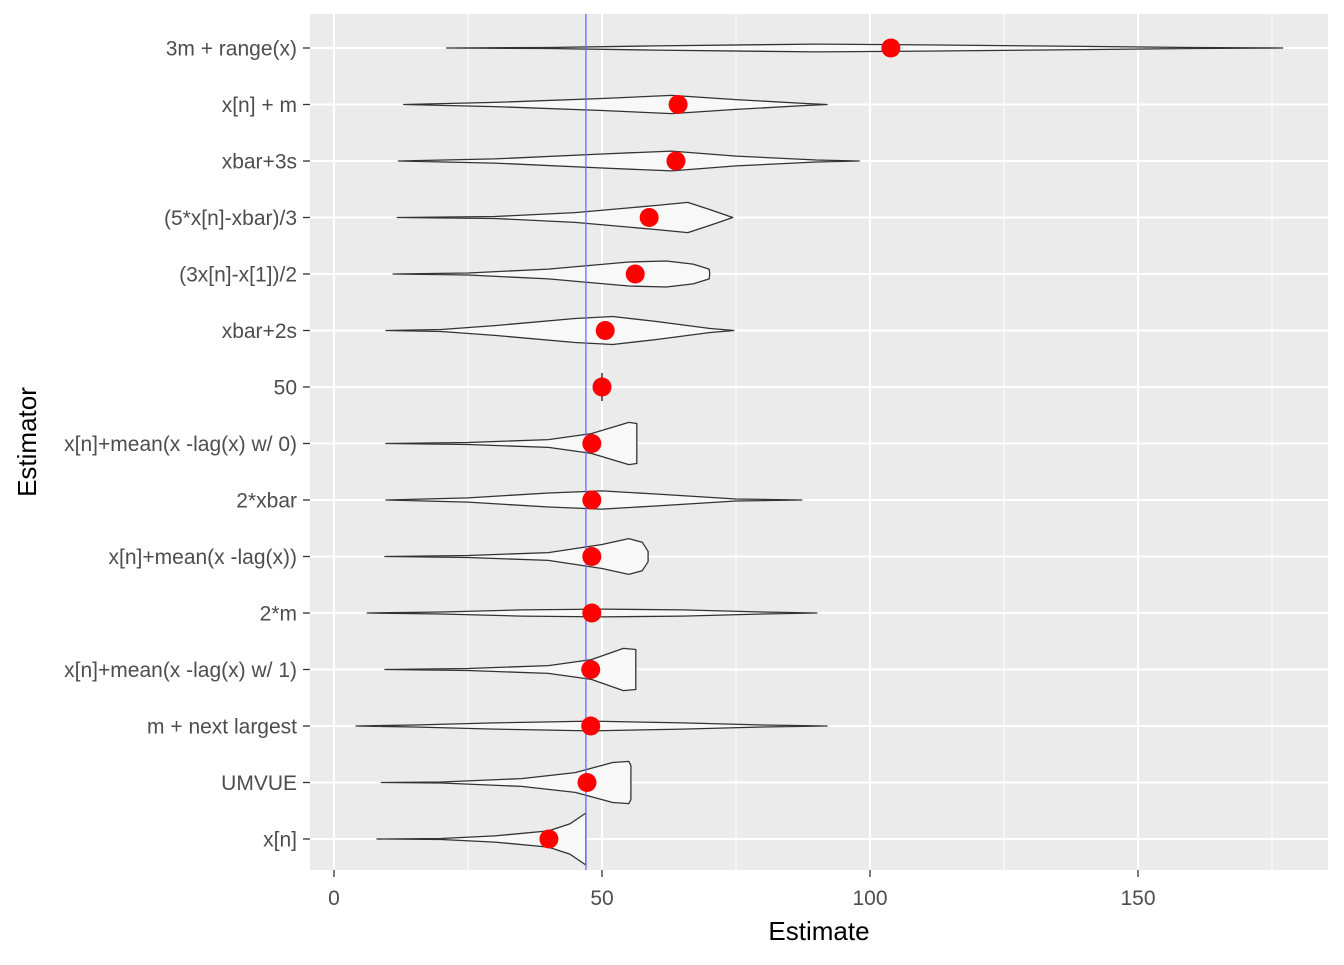 Image resolution: width=1344 pixels, height=965 pixels. What do you see at coordinates (285, 388) in the screenshot?
I see `y-tick-label: 50` at bounding box center [285, 388].